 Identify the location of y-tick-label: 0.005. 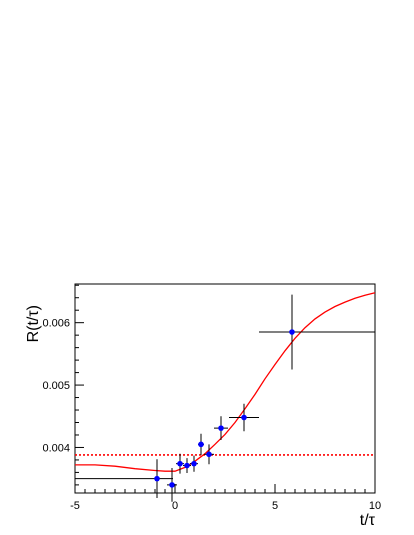
(56, 386).